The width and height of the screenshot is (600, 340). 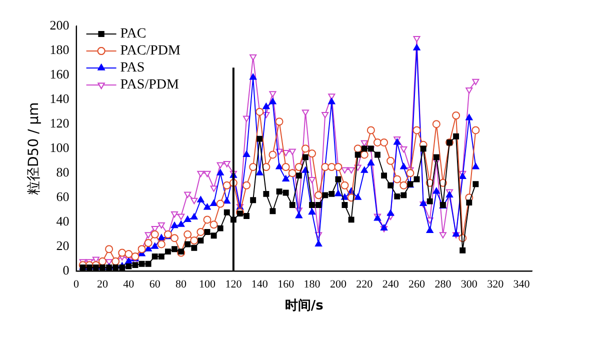 What do you see at coordinates (521, 284) in the screenshot?
I see `x-tick-label: 340` at bounding box center [521, 284].